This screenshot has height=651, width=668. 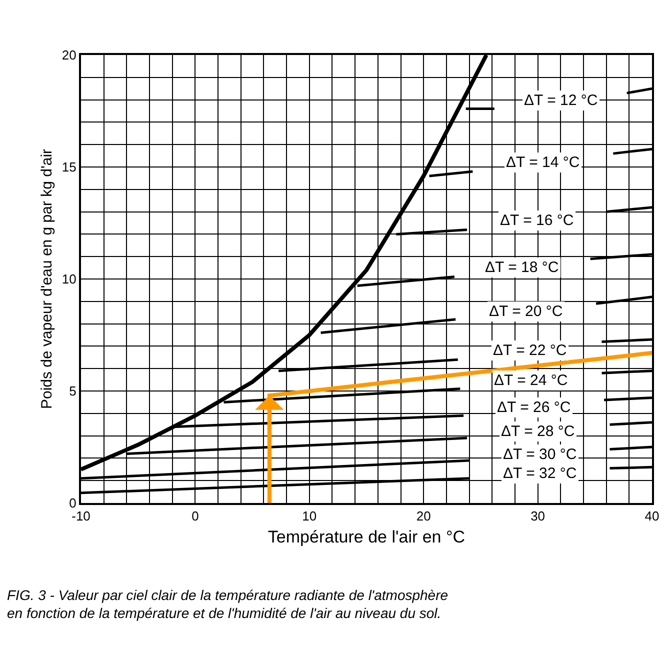 I want to click on text: ΔT = 28 °C, so click(x=538, y=431).